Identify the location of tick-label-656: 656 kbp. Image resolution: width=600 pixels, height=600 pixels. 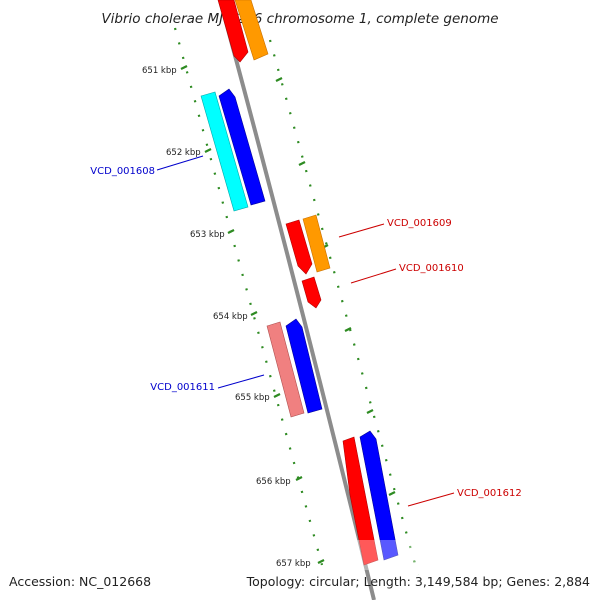
(273, 482).